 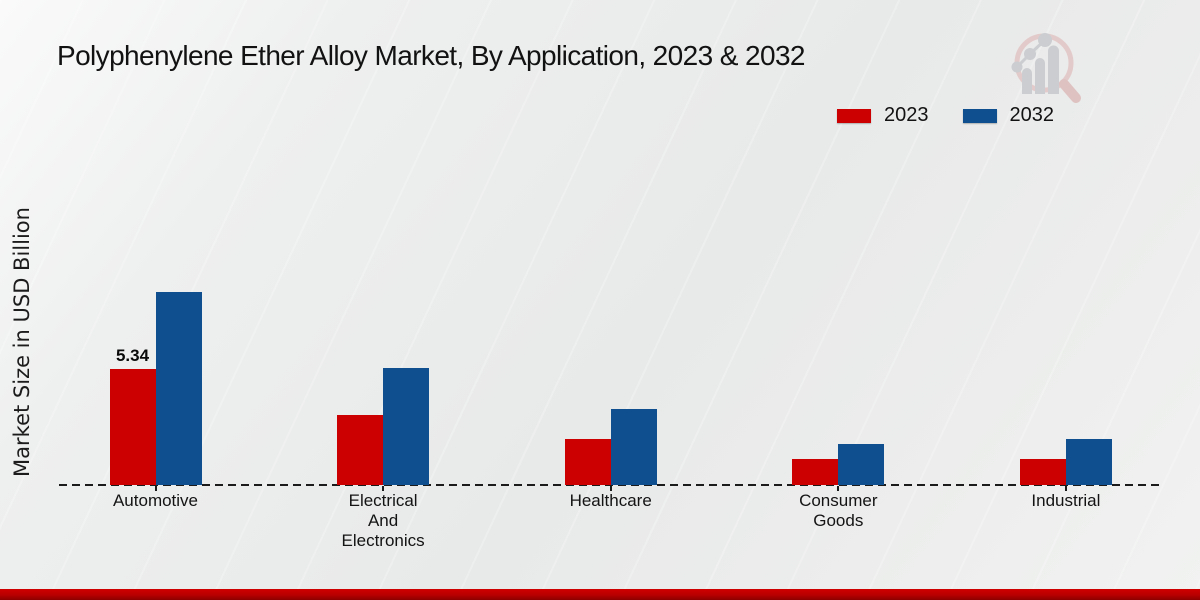 I want to click on legend-swatch-2032, so click(x=979, y=115).